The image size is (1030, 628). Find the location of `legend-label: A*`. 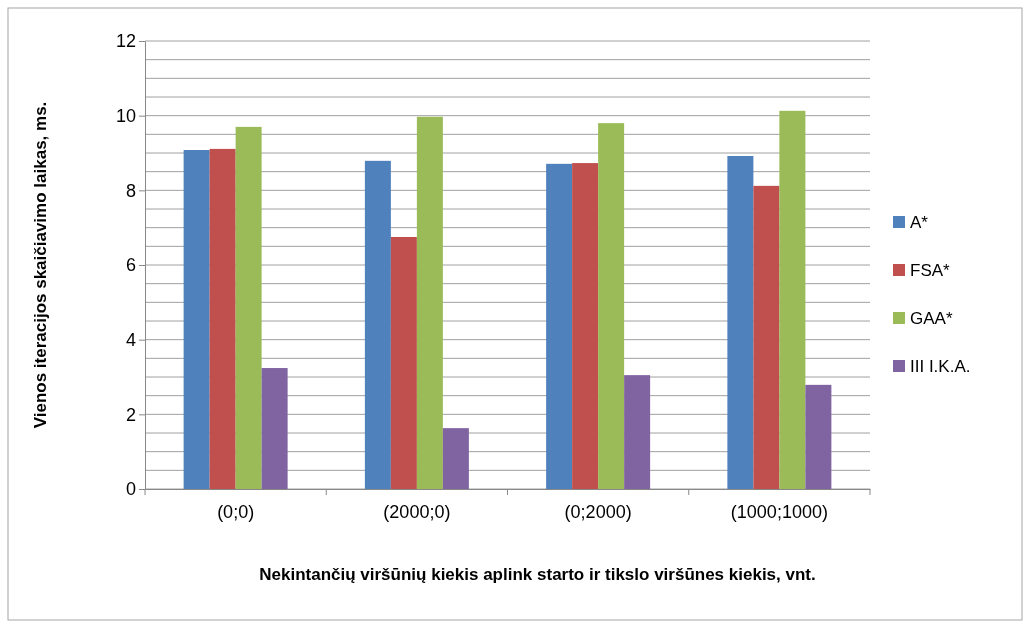

legend-label: A* is located at coordinates (919, 222).